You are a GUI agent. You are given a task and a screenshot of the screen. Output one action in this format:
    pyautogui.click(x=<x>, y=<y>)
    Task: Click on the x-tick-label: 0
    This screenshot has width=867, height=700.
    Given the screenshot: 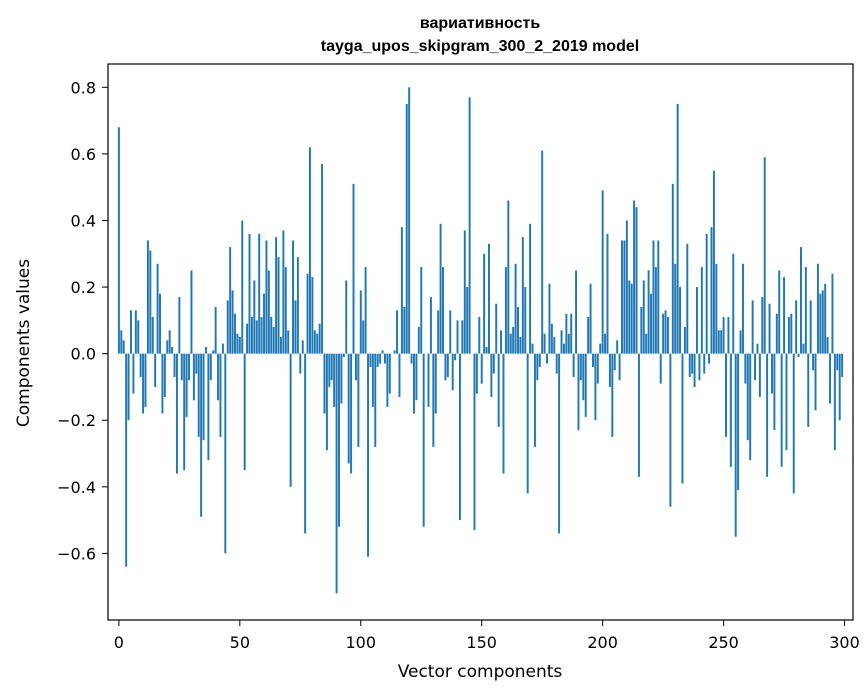 What is the action you would take?
    pyautogui.click(x=119, y=642)
    